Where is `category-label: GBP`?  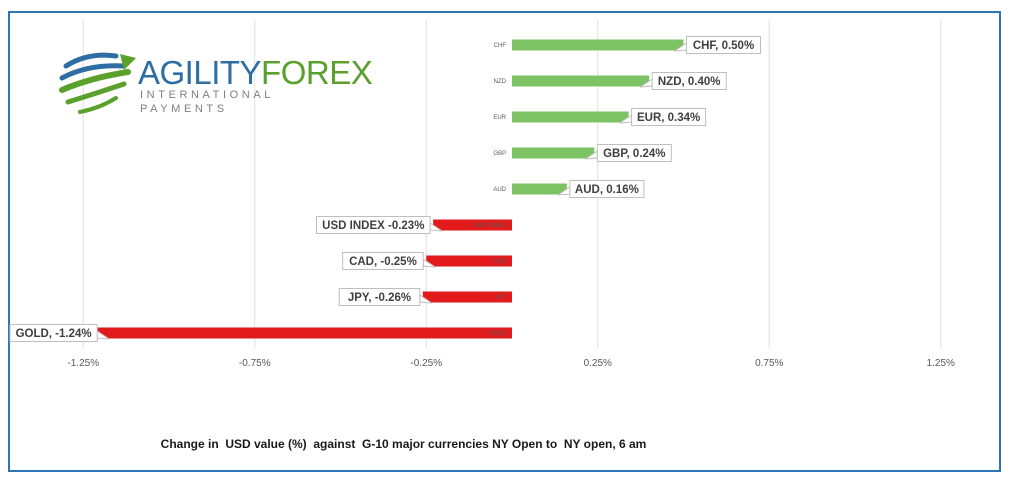
category-label: GBP is located at coordinates (499, 154).